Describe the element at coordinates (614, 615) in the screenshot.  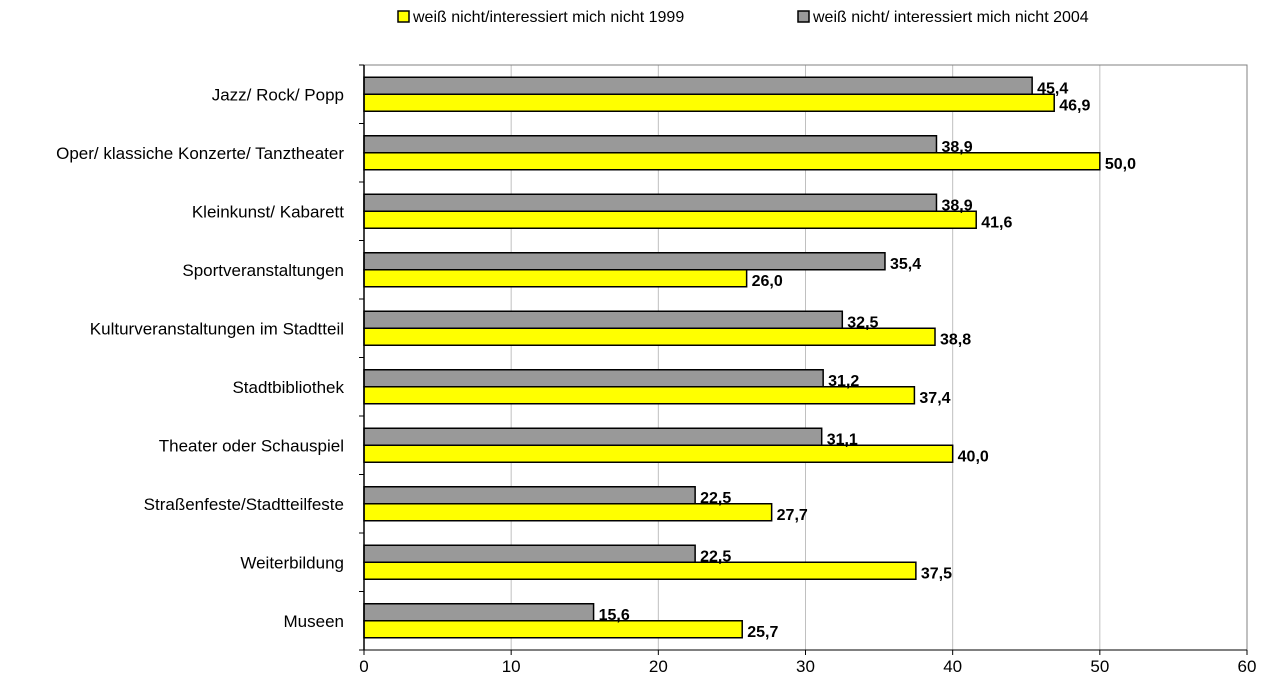
I see `data-label: 15,6` at that location.